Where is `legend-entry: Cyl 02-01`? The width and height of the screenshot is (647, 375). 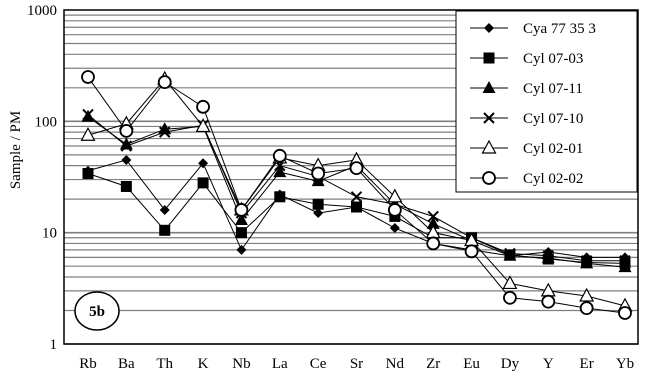
legend-entry: Cyl 02-01 is located at coordinates (526, 148).